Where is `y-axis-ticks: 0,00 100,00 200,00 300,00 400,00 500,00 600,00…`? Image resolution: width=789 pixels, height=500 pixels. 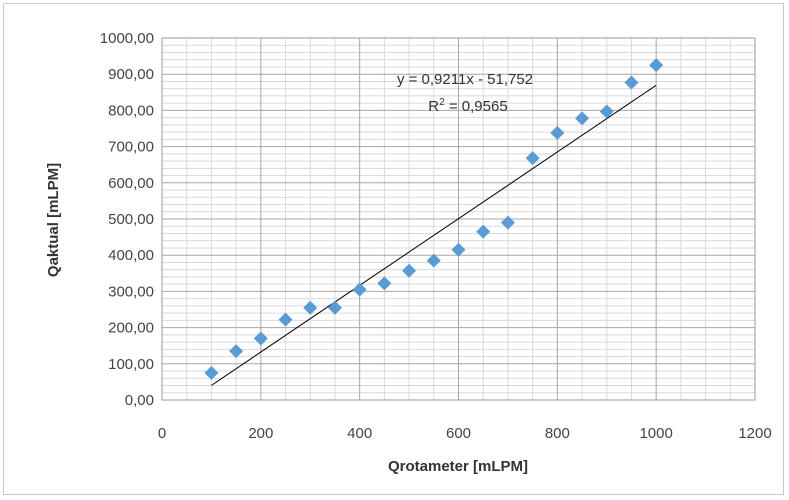
y-axis-ticks: 0,00 100,00 200,00 300,00 400,00 500,00 600,00… is located at coordinates (127, 219).